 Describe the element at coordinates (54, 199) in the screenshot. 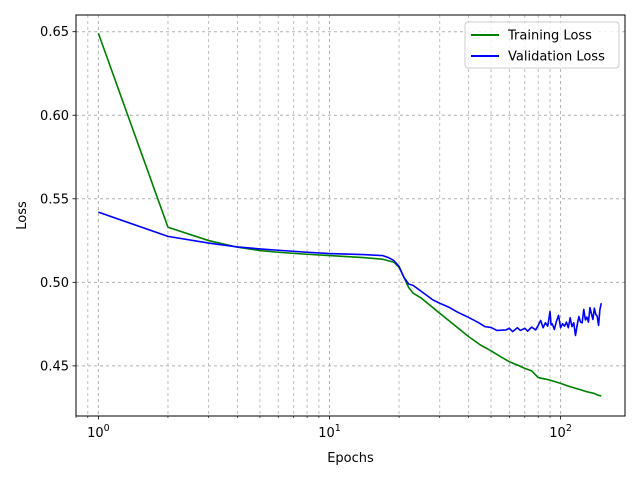

I see `y-tick-label: 0.55` at that location.